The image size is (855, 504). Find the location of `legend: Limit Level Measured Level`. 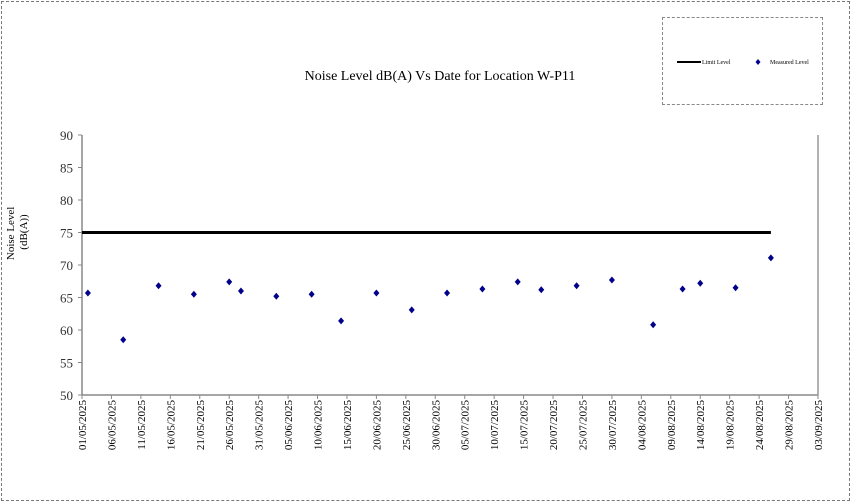

legend: Limit Level Measured Level is located at coordinates (742, 61).